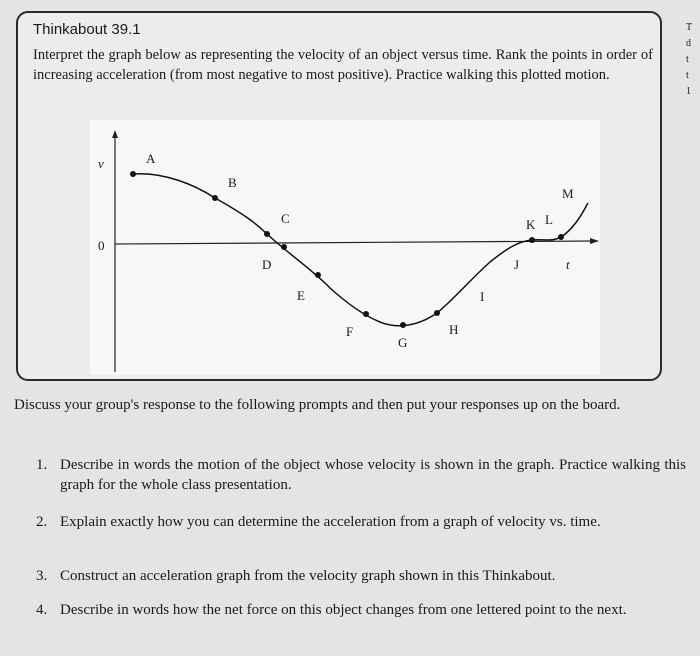 This screenshot has height=656, width=700. I want to click on point-label: I, so click(482, 296).